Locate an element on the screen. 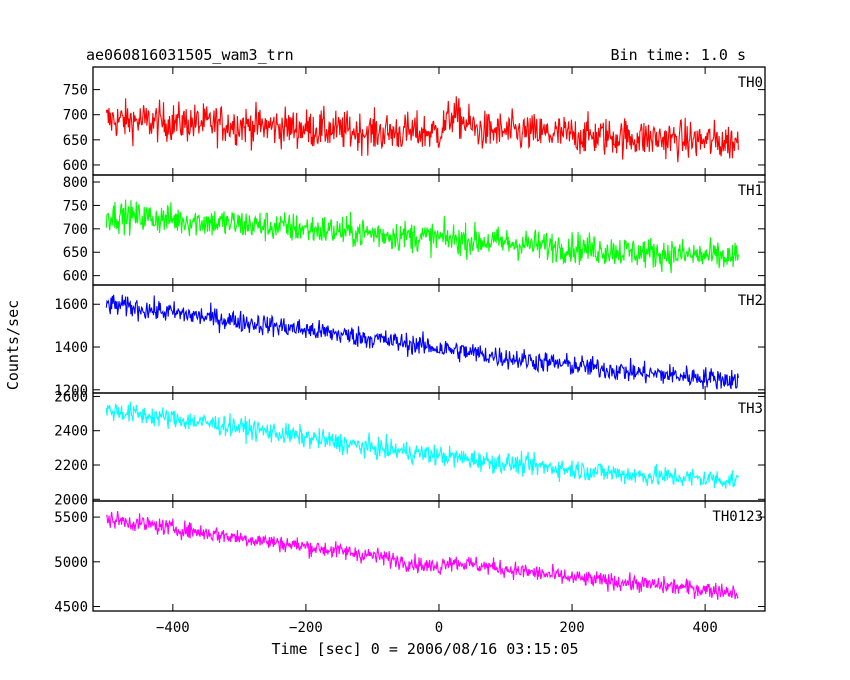 The height and width of the screenshot is (680, 850). x-axis-label: Time [sec] 0 = 2006/08/16 03:15:05 is located at coordinates (424, 649).